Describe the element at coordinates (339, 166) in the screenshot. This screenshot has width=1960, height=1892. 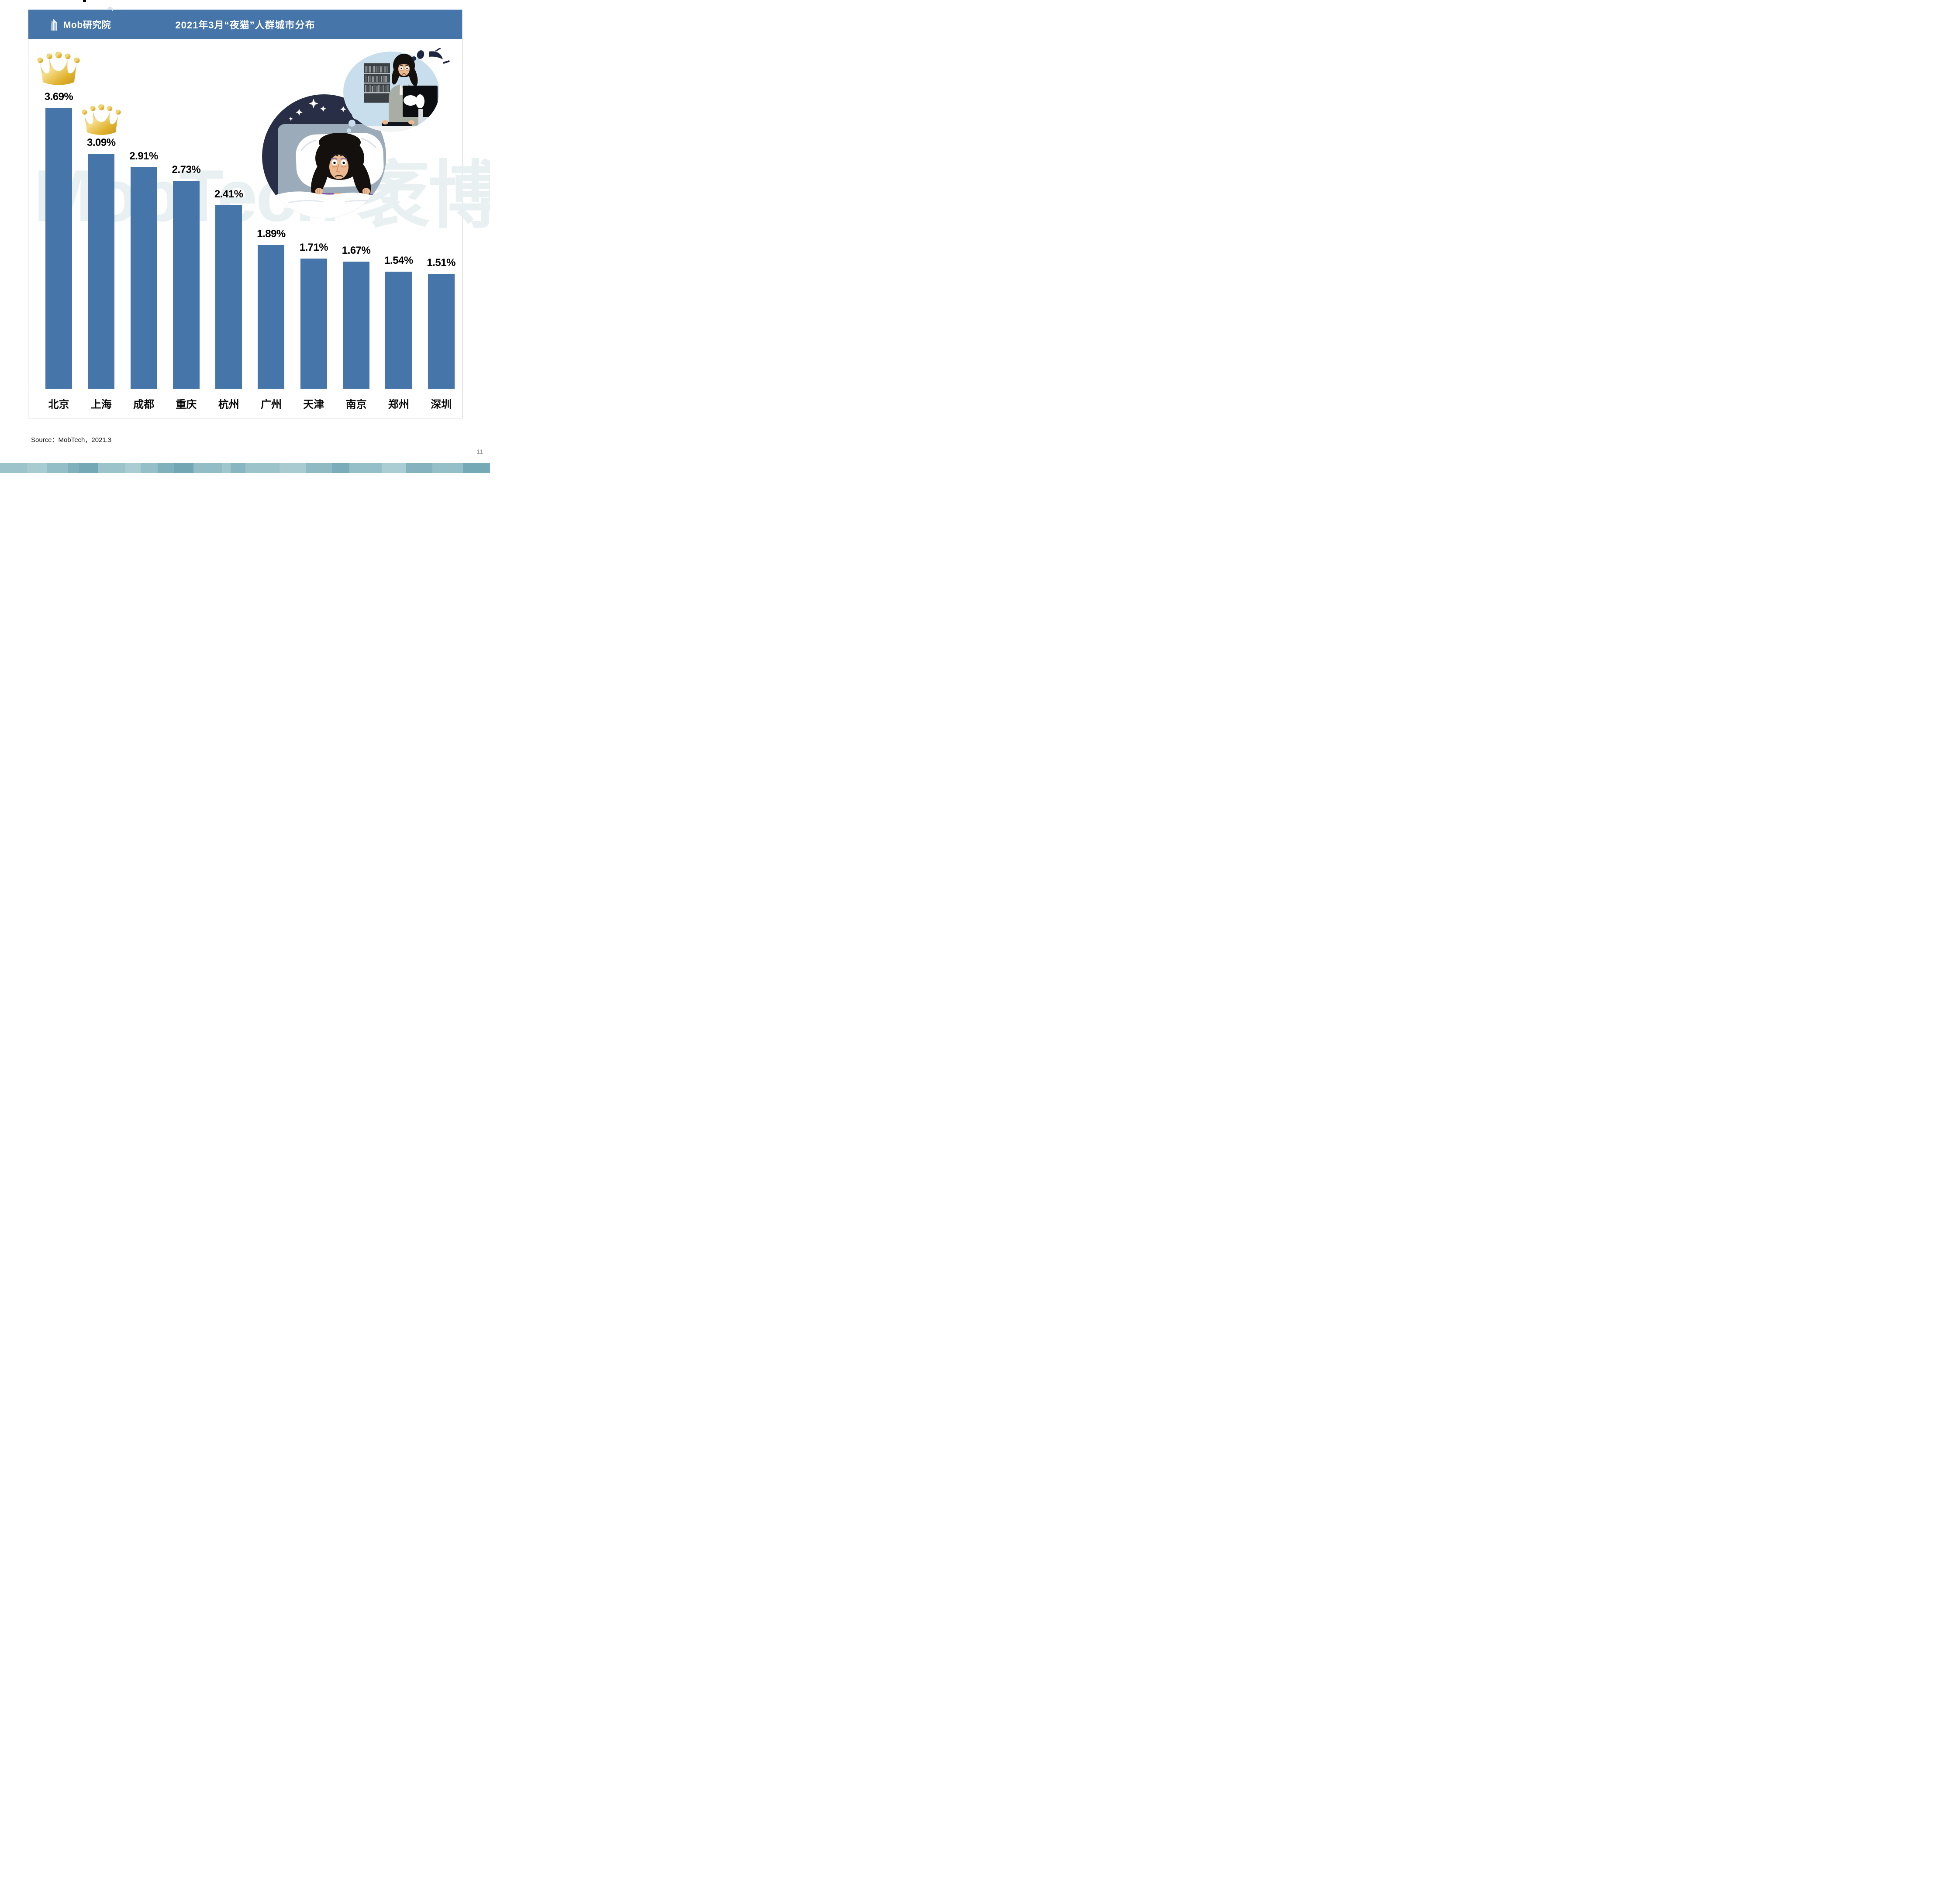
I see `face` at that location.